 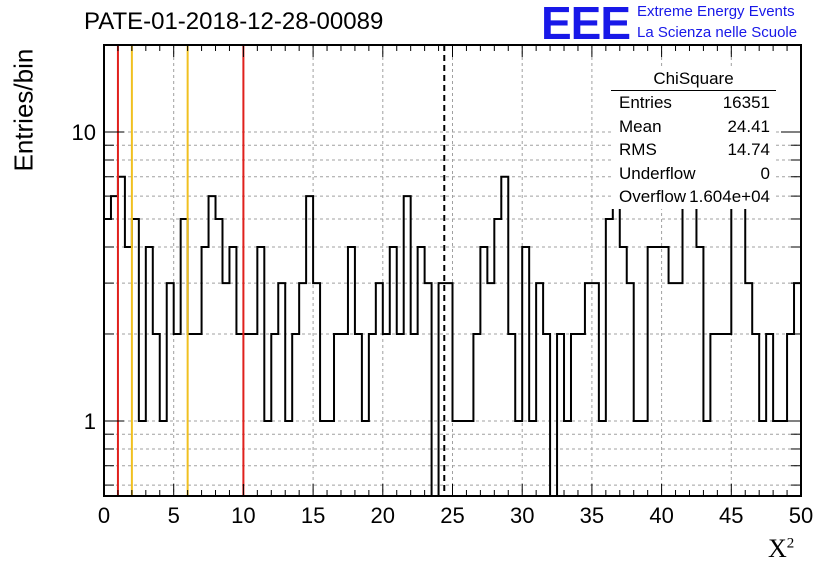 What do you see at coordinates (243, 515) in the screenshot?
I see `x-tick-label: 10` at bounding box center [243, 515].